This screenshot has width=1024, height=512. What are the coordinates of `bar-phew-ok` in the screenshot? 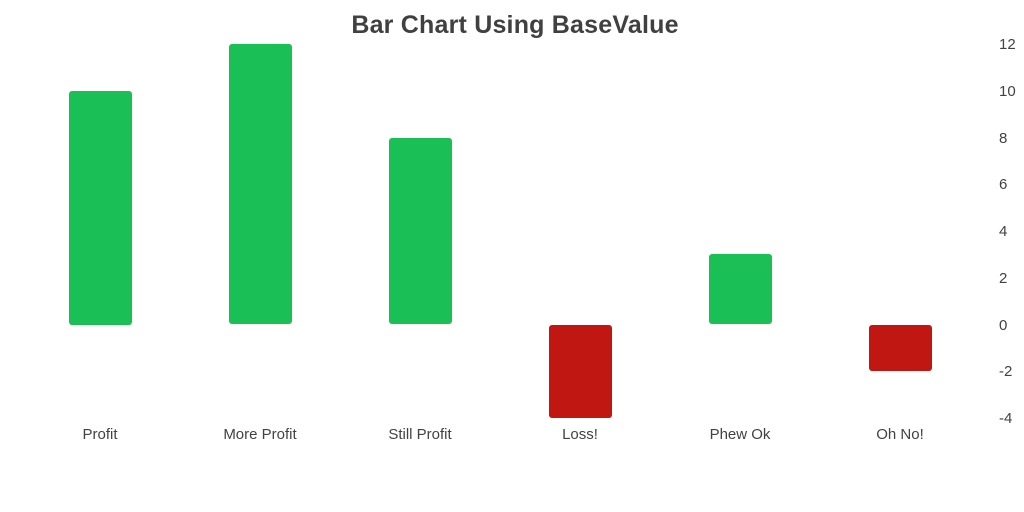 It's located at (740, 289).